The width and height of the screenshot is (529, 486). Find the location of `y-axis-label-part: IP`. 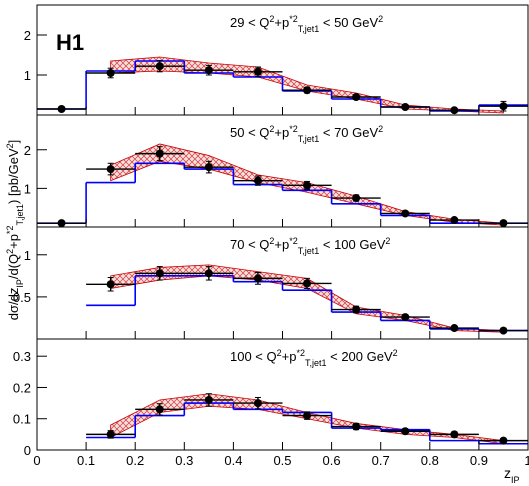

y-axis-label-part: IP is located at coordinates (20, 283).